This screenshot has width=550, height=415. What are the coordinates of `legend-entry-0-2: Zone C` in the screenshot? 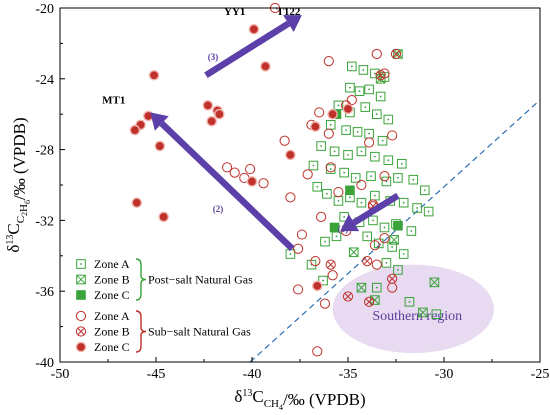 It's located at (112, 295).